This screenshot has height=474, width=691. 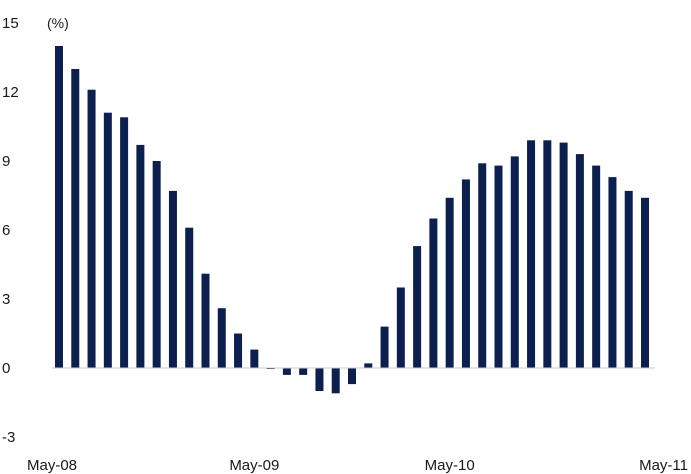 I want to click on y-tick-label: 6, so click(x=6, y=230).